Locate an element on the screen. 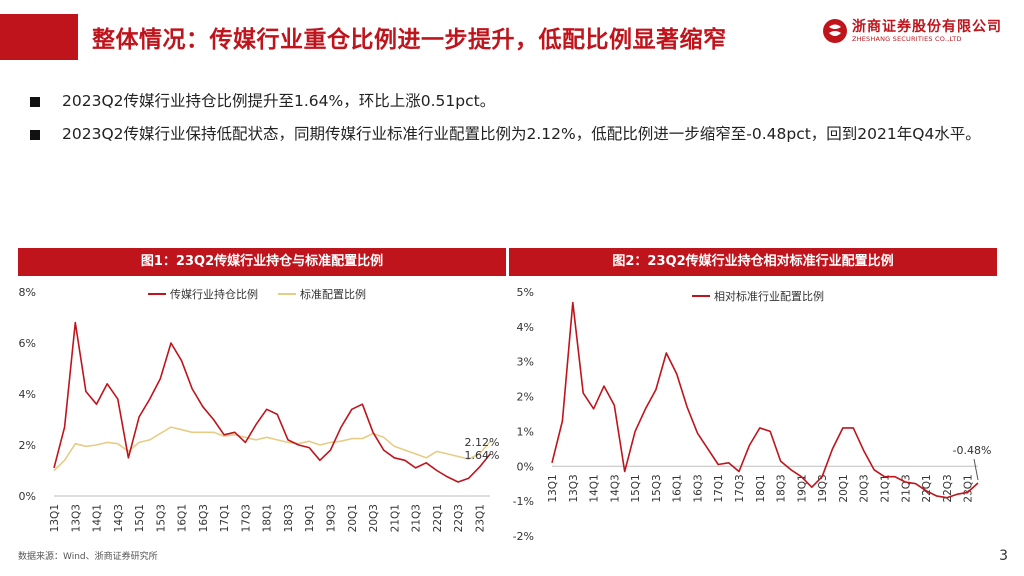  bullet-text: 2023Q2传媒行业持仓比例提升至1.64%，环比上涨0.51pct。 is located at coordinates (279, 101).